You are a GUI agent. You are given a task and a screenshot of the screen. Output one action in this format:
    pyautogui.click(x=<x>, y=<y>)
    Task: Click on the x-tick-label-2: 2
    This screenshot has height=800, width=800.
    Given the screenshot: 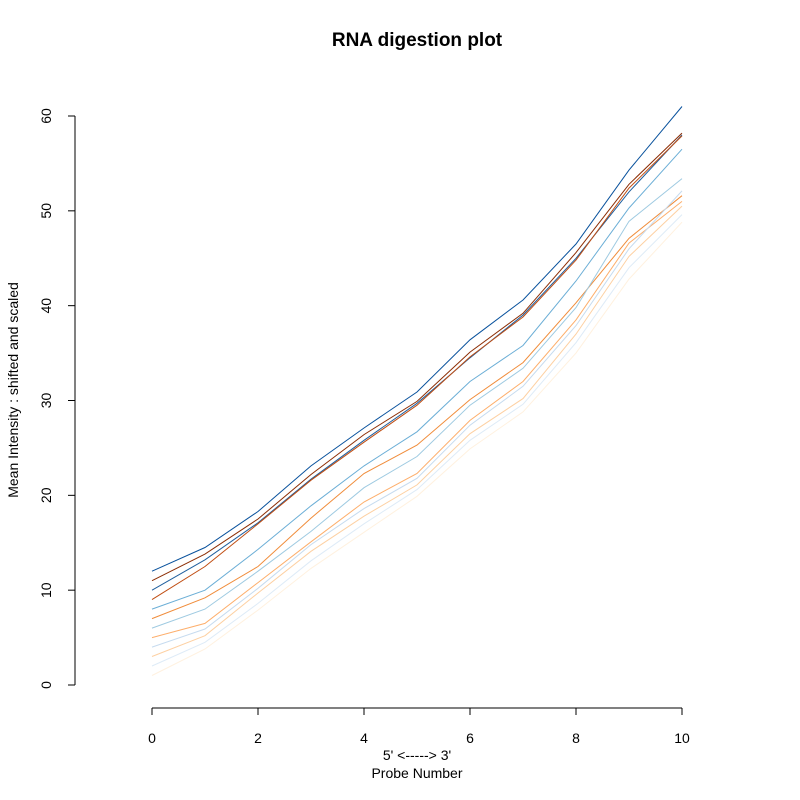 What is the action you would take?
    pyautogui.click(x=258, y=738)
    